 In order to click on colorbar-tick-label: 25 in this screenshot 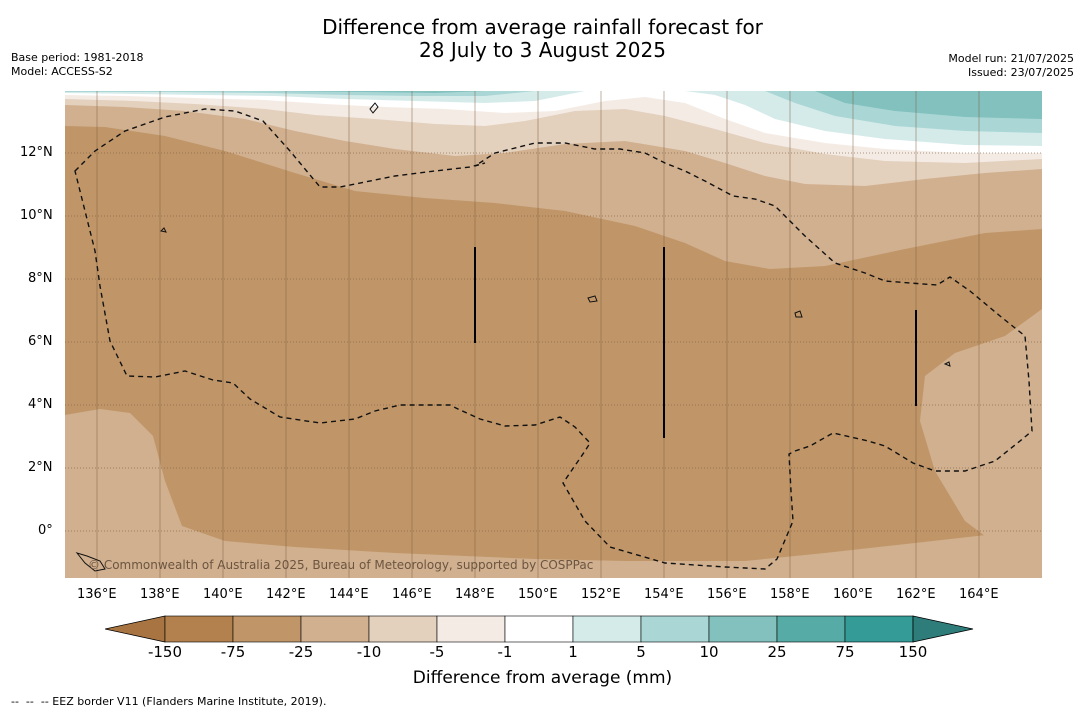, I will do `click(777, 652)`.